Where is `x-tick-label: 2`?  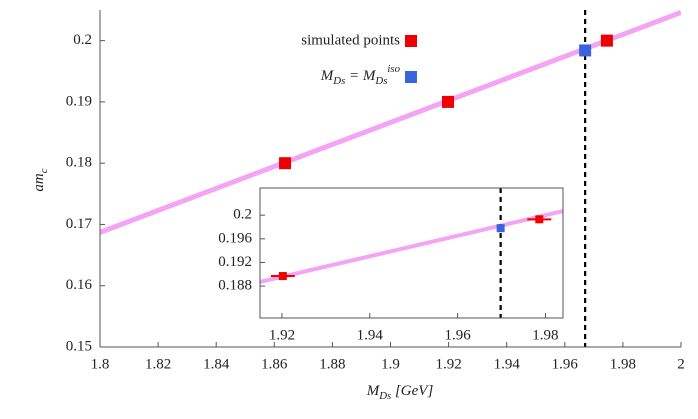
x-tick-label: 2 is located at coordinates (681, 364).